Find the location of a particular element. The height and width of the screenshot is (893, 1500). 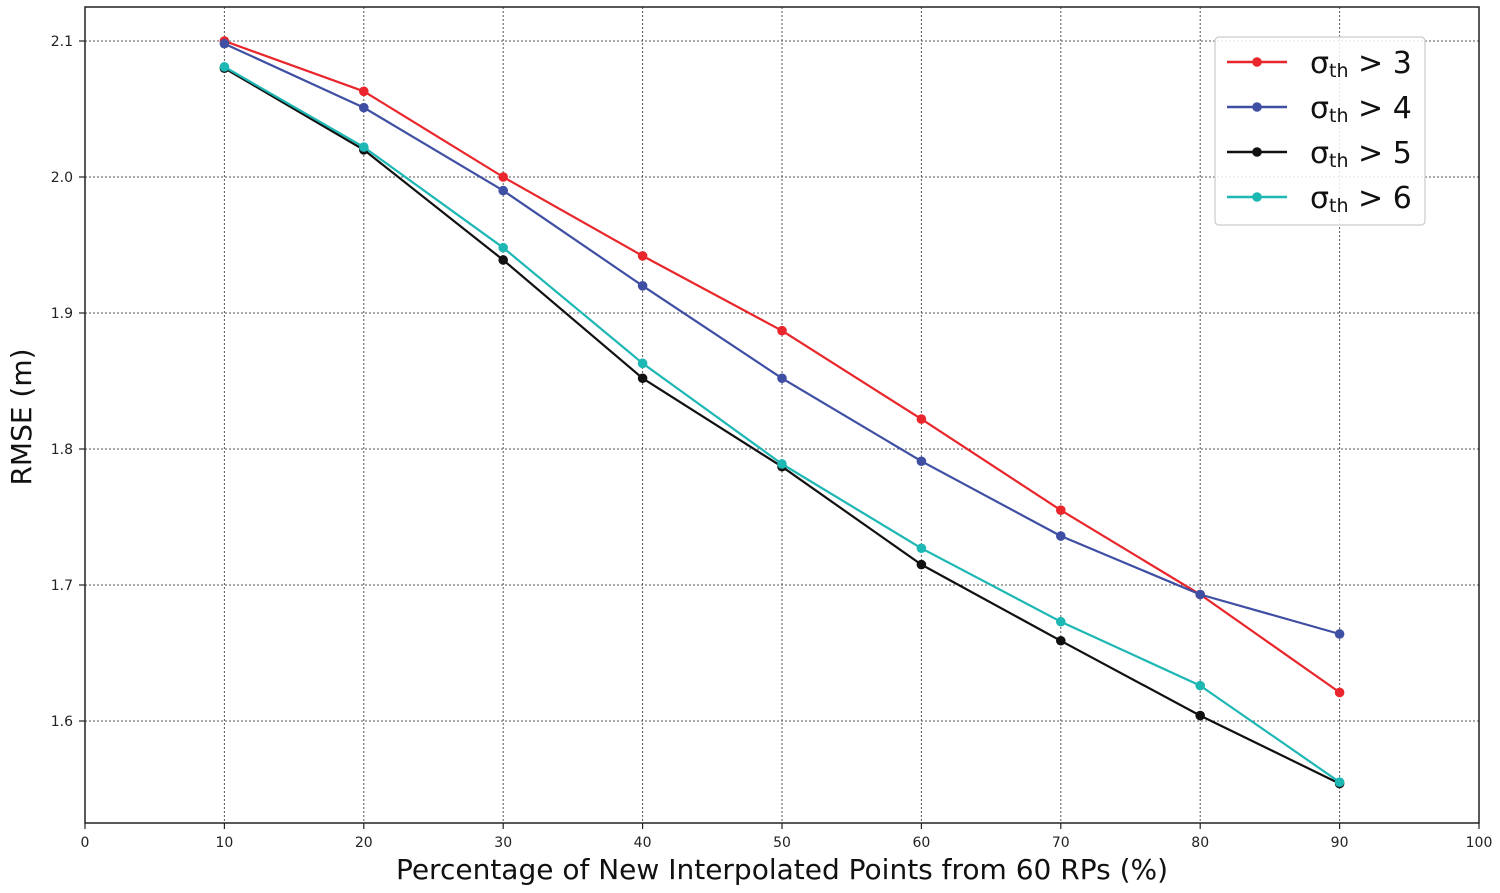

x-tick-label: 0 is located at coordinates (85, 843).